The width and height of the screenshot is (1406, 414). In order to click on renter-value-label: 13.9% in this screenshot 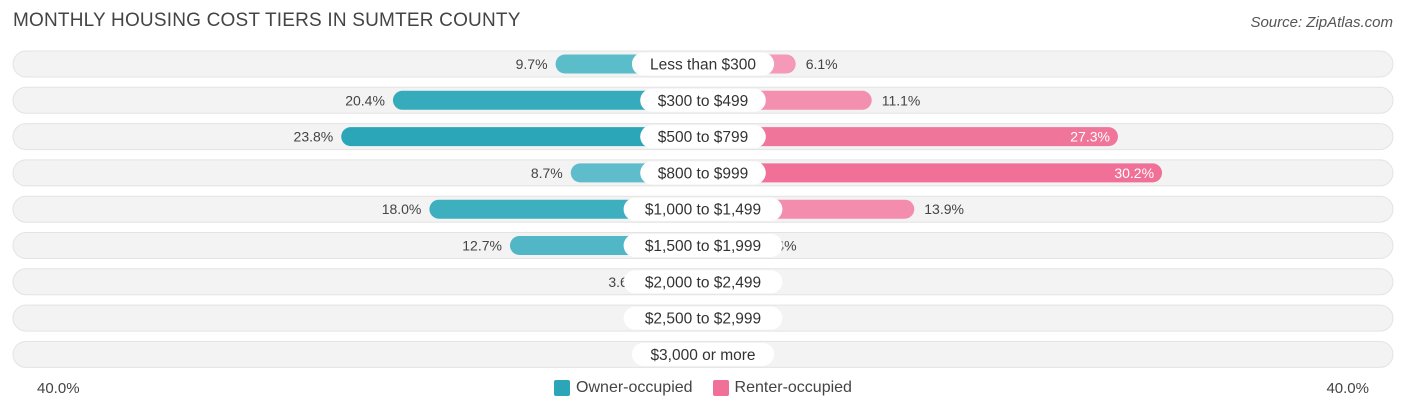, I will do `click(944, 209)`.